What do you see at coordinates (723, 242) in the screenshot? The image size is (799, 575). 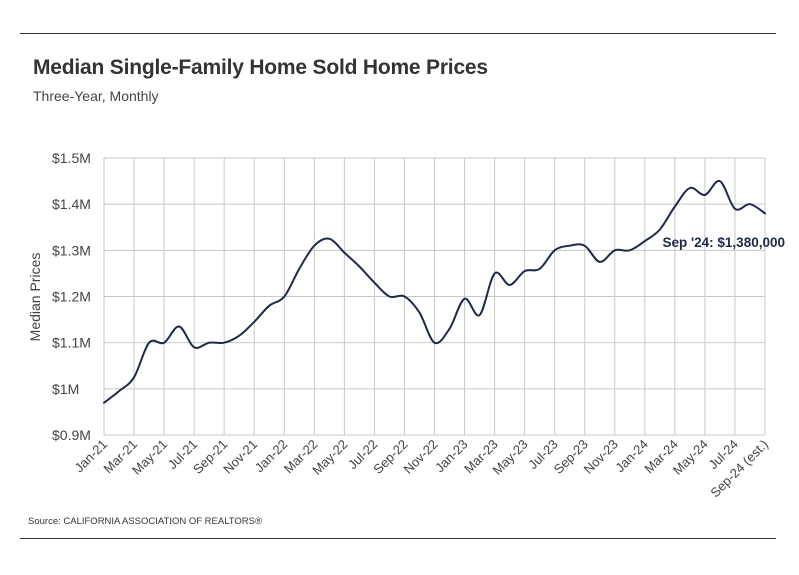 I see `latest-value-annotation: Sep '24: $1,380,000` at bounding box center [723, 242].